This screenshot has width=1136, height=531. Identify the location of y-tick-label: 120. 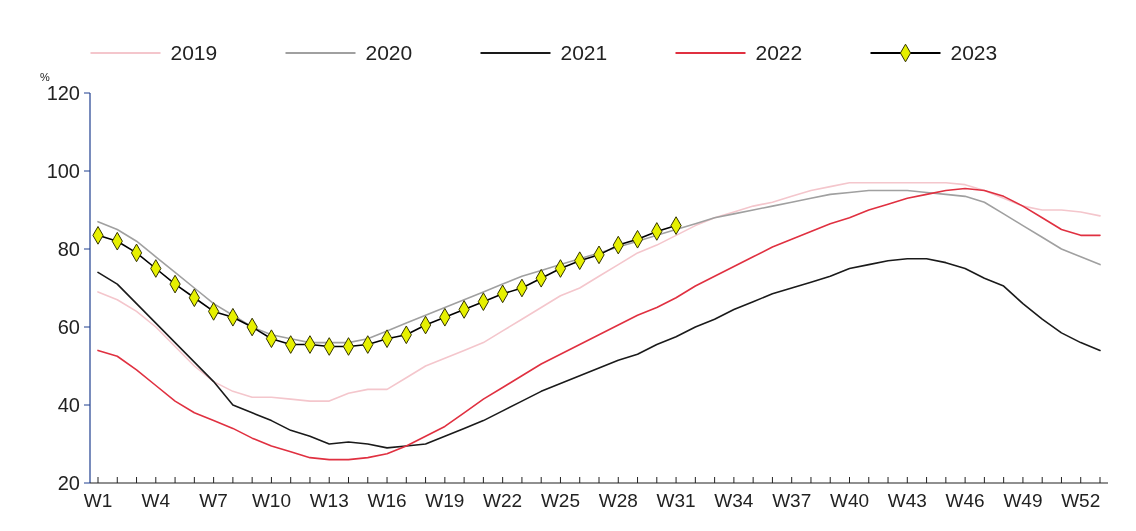
(63, 93).